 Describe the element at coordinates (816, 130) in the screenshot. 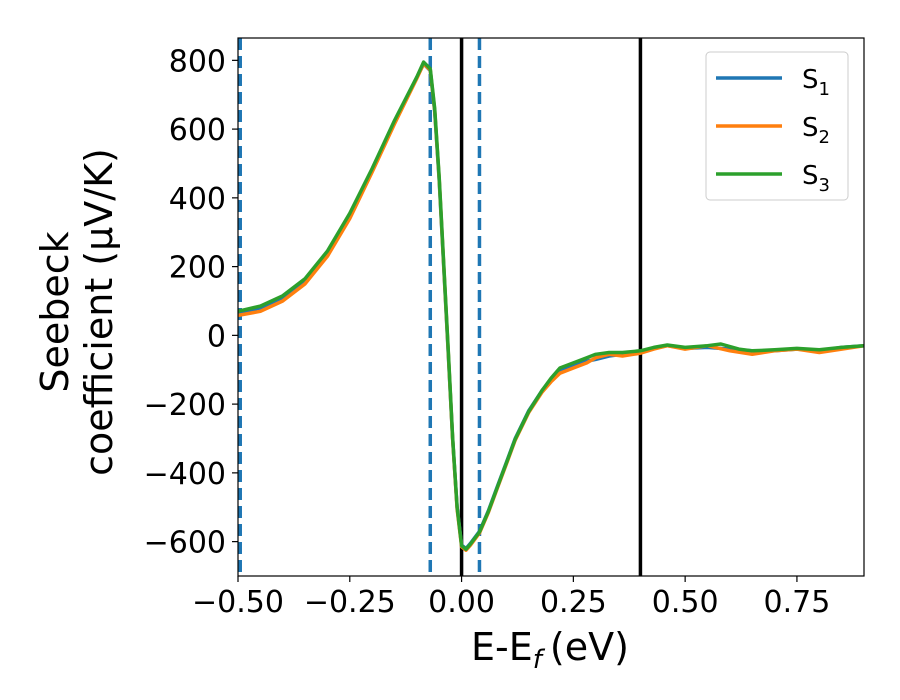

I see `legend-label: S2` at that location.